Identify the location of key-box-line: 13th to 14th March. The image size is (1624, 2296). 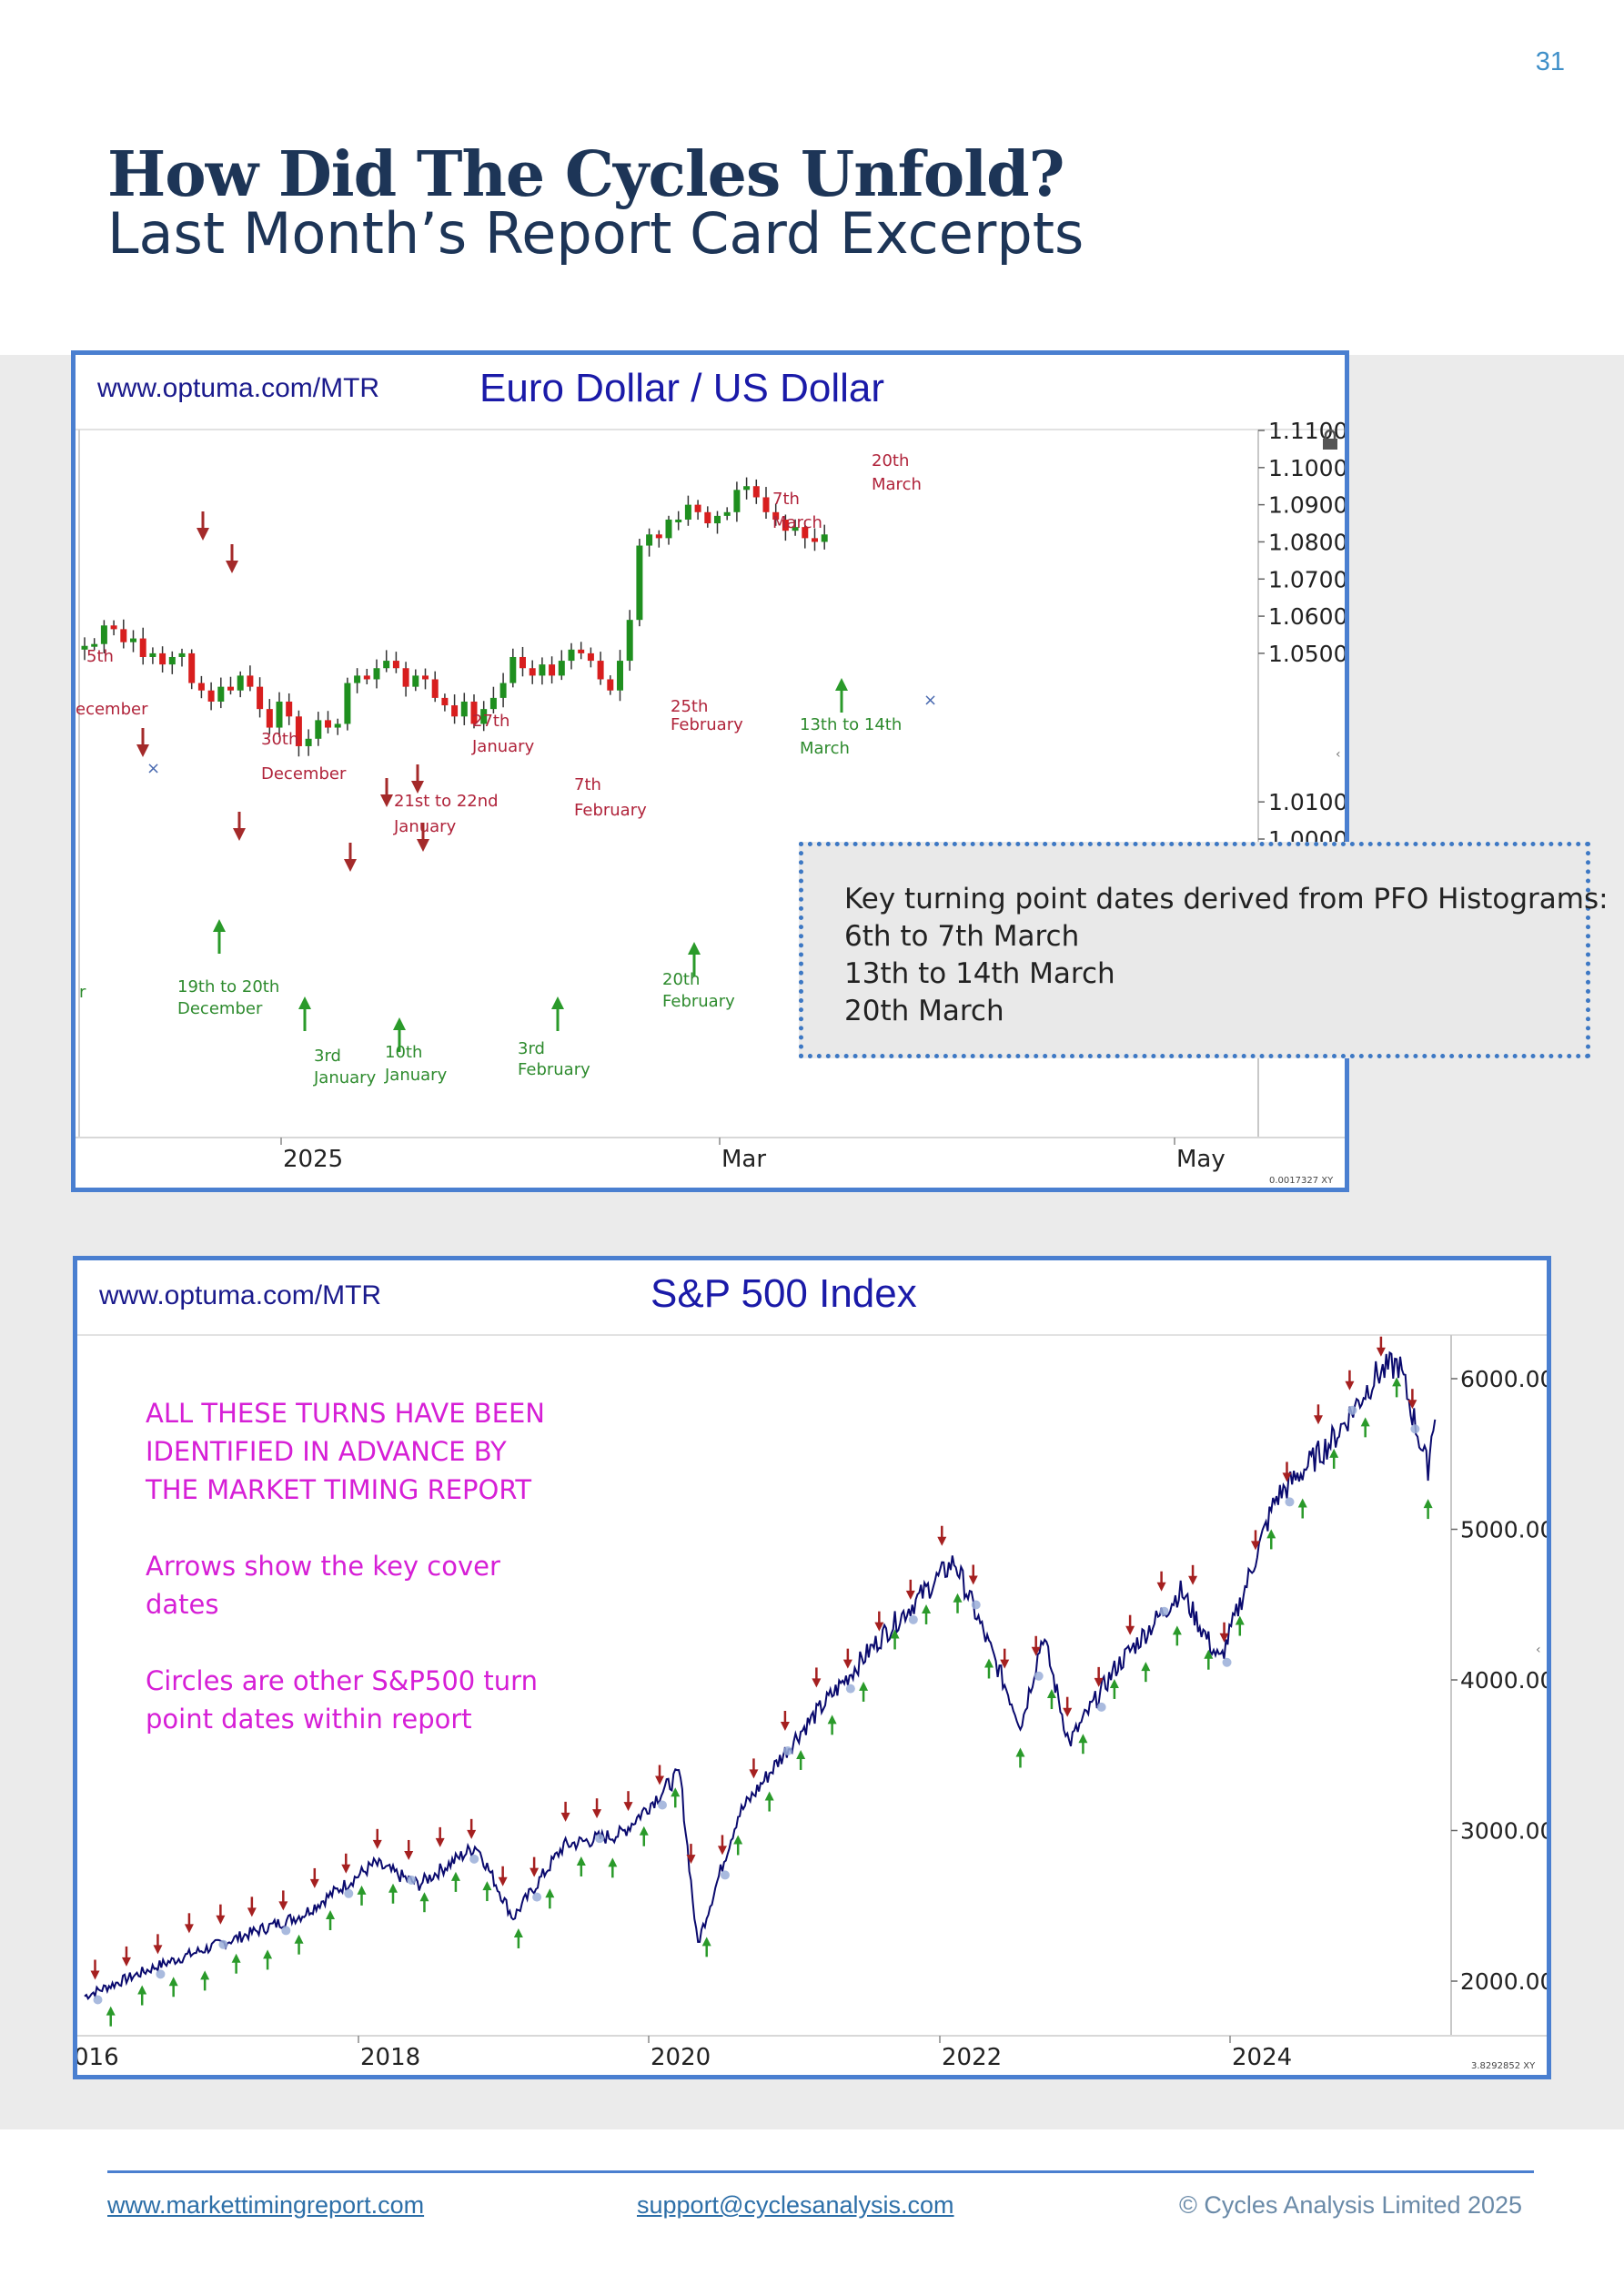
(979, 974).